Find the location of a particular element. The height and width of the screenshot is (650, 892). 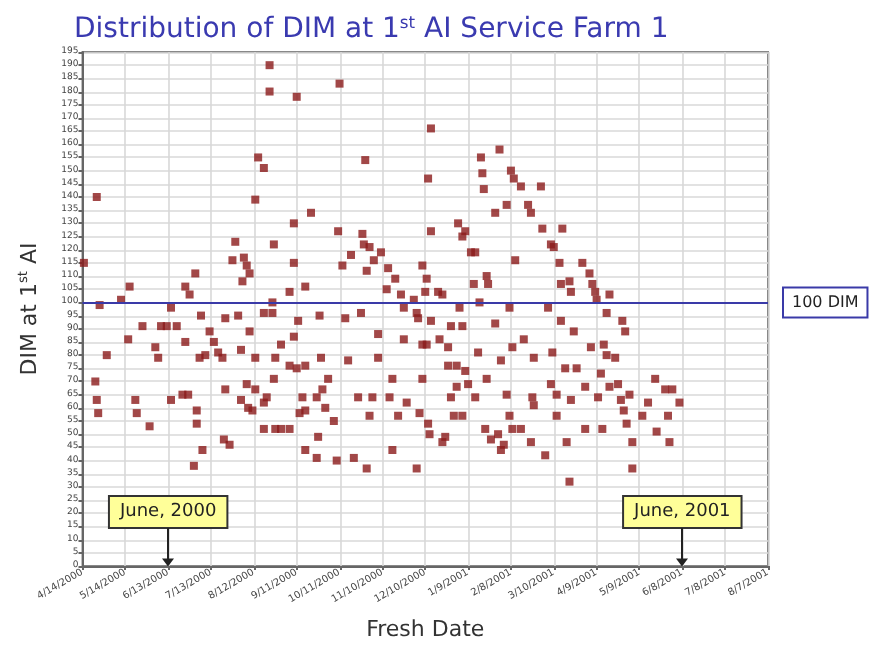

x-axis-title: Fresh Date is located at coordinates (425, 629).